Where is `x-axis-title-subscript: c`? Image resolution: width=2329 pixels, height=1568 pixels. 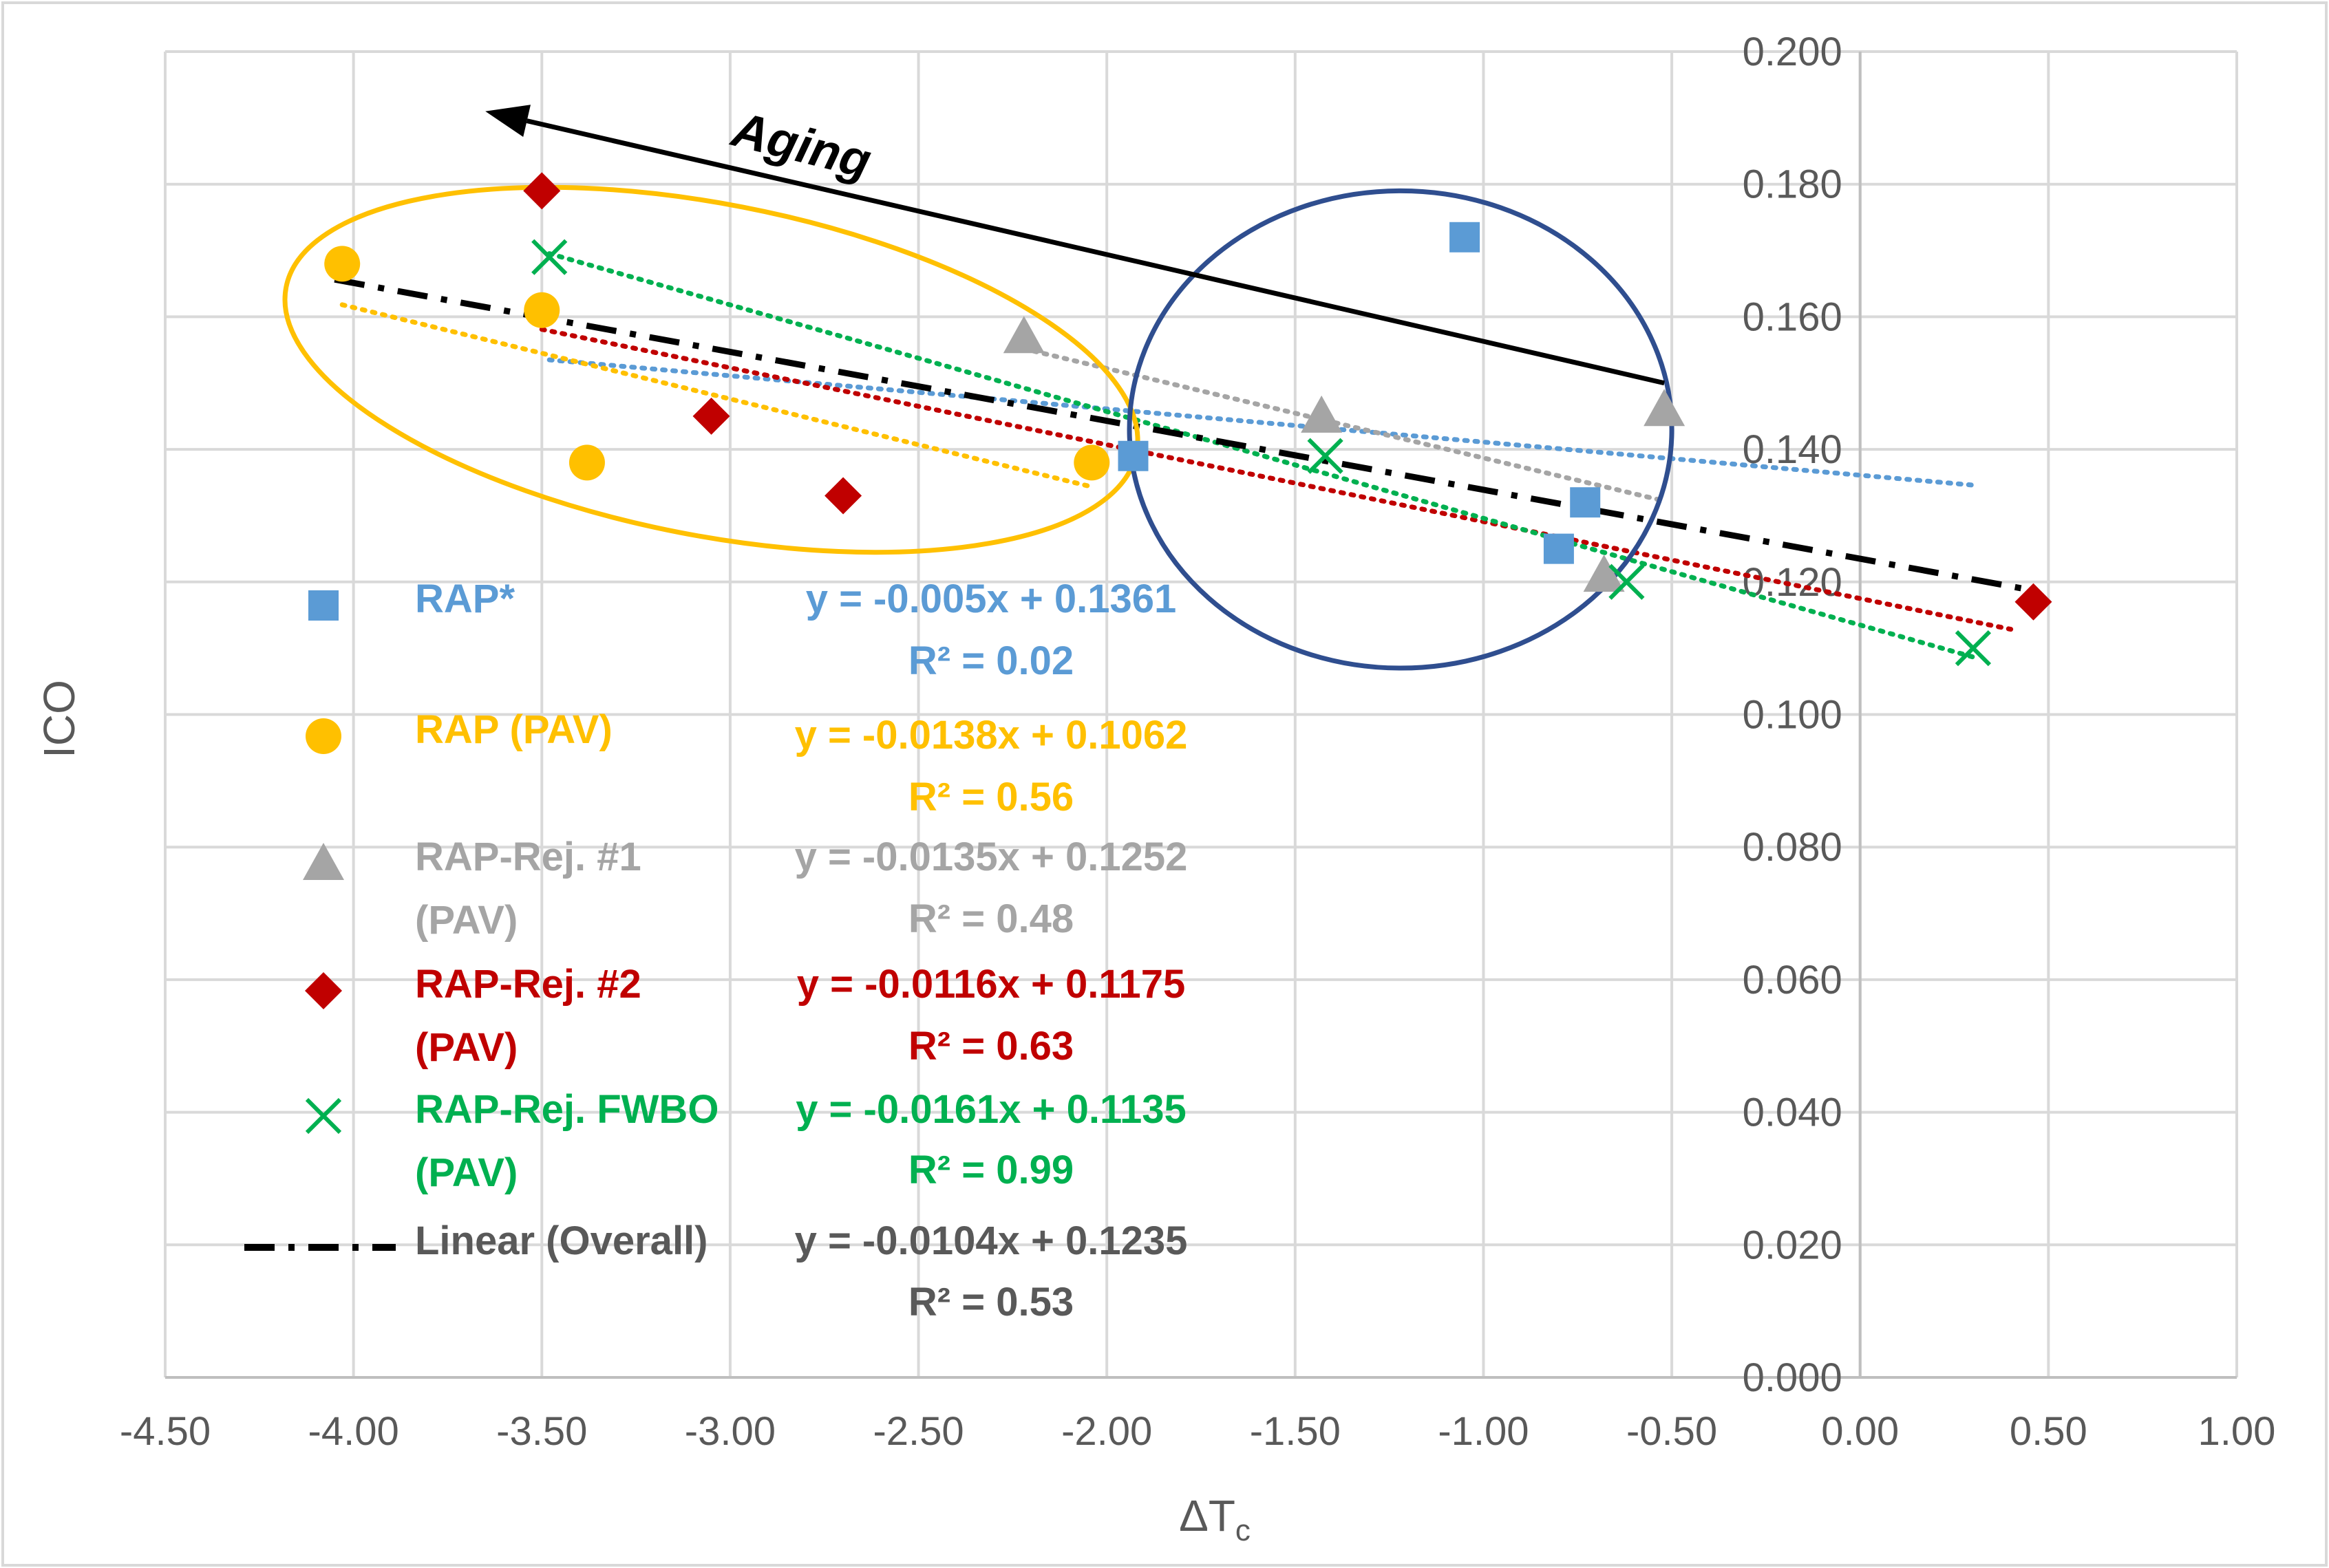 x-axis-title-subscript: c is located at coordinates (1243, 1530).